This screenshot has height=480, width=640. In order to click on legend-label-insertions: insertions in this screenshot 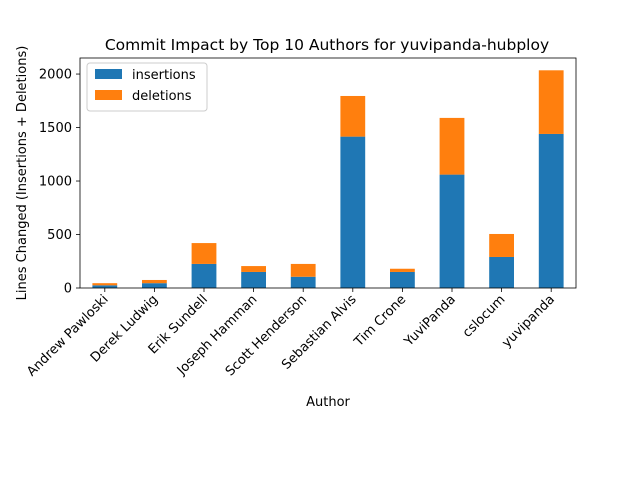, I will do `click(164, 75)`.